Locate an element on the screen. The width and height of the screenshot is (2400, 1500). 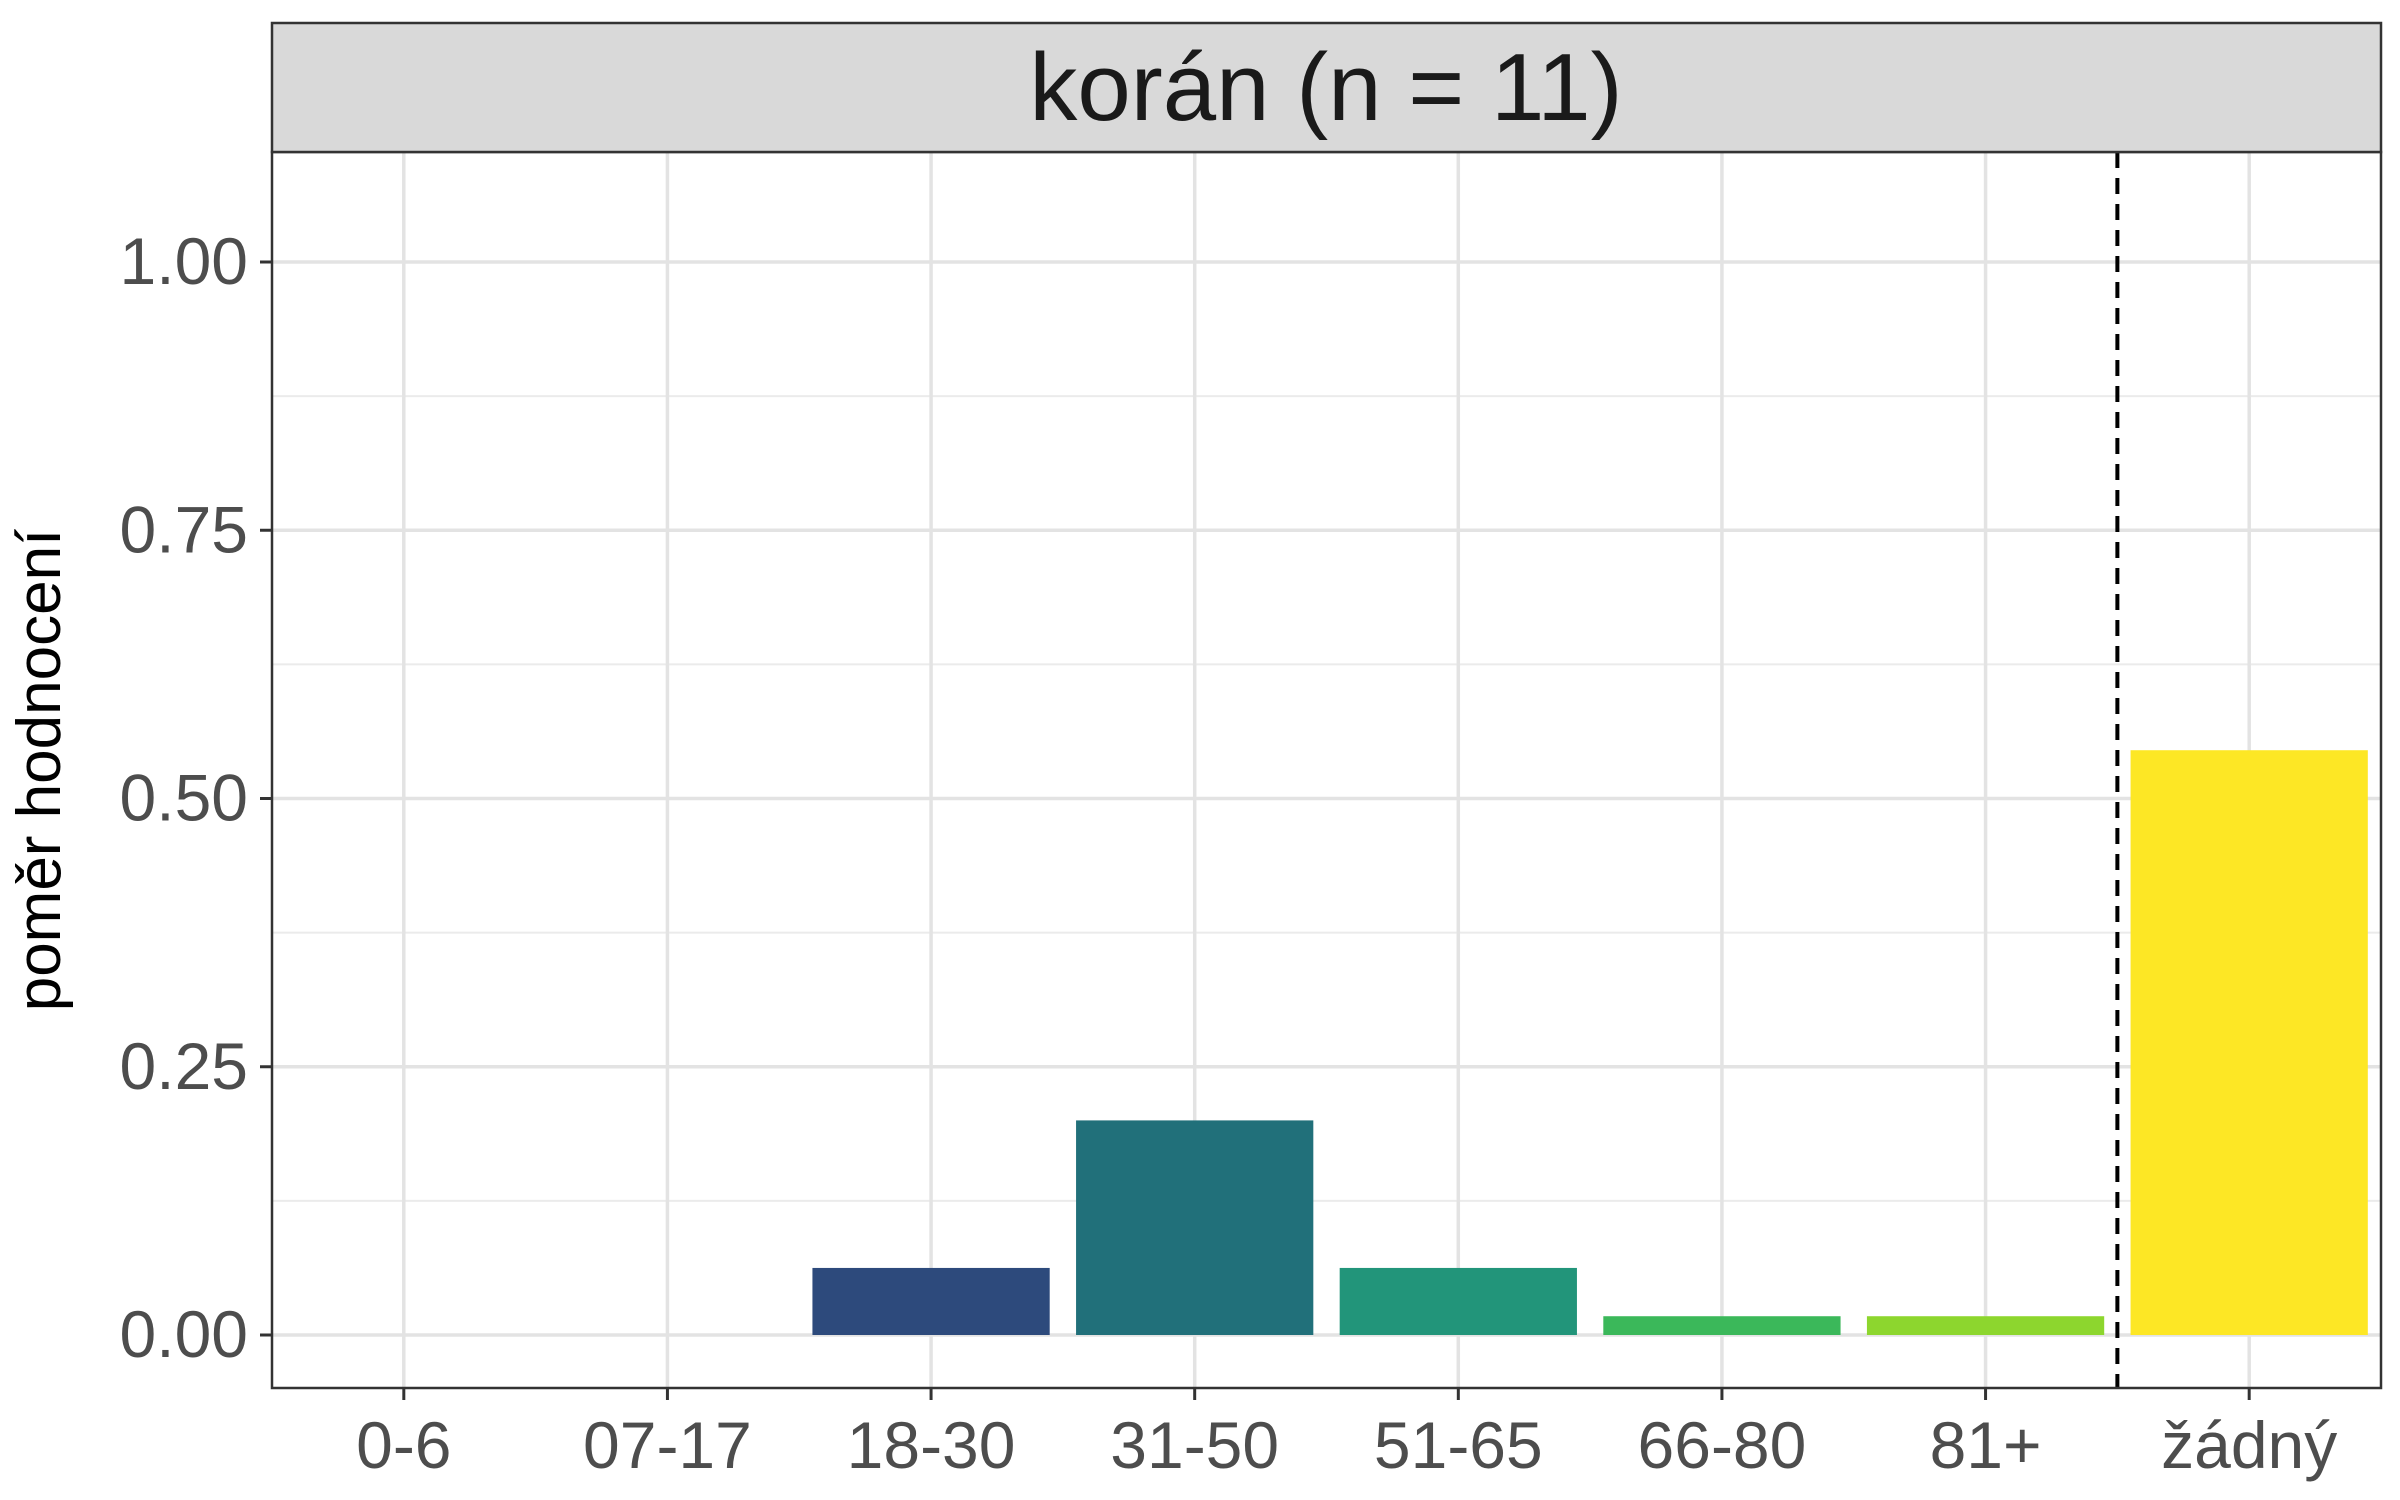
bar-81+ is located at coordinates (1985, 1325).